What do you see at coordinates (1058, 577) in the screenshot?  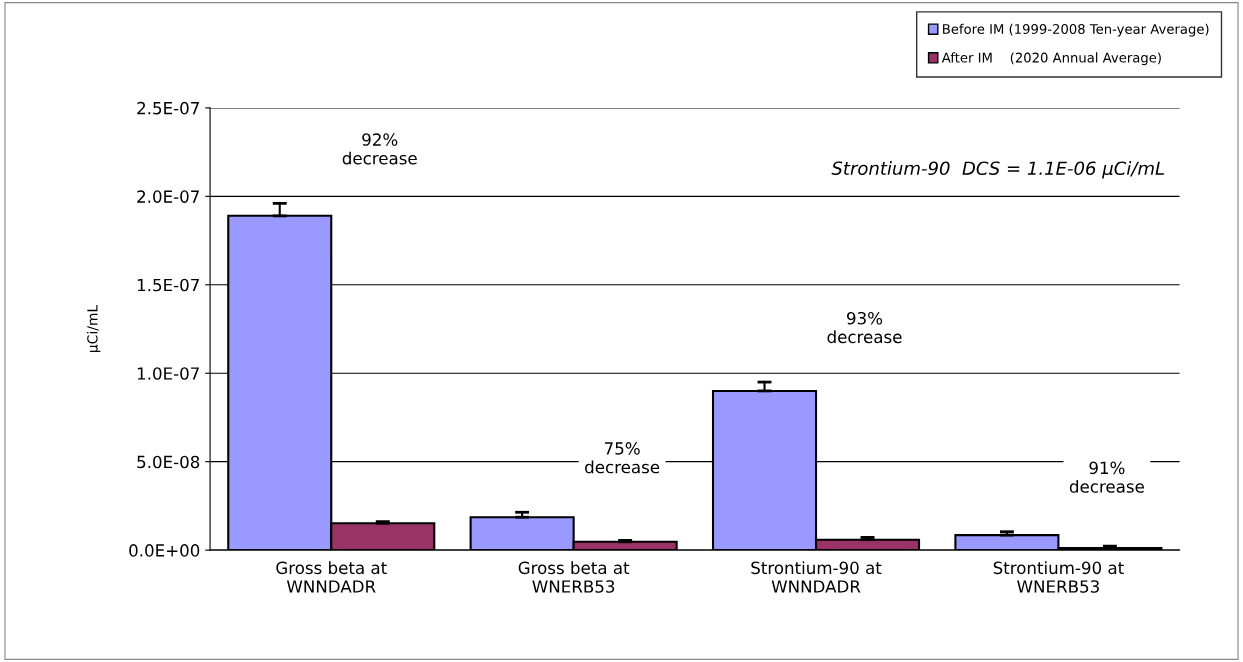 I see `x-tick-label: Strontium-90 at WNERB53` at bounding box center [1058, 577].